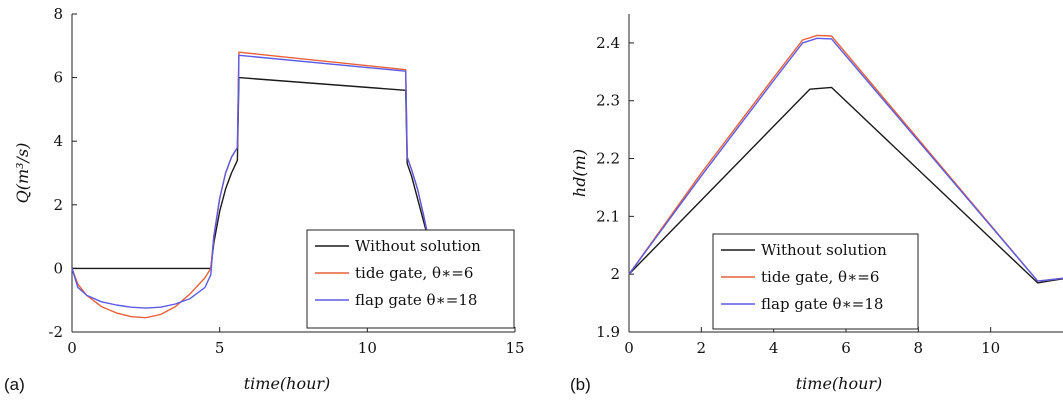  I want to click on y-tick-label: 8, so click(58, 14).